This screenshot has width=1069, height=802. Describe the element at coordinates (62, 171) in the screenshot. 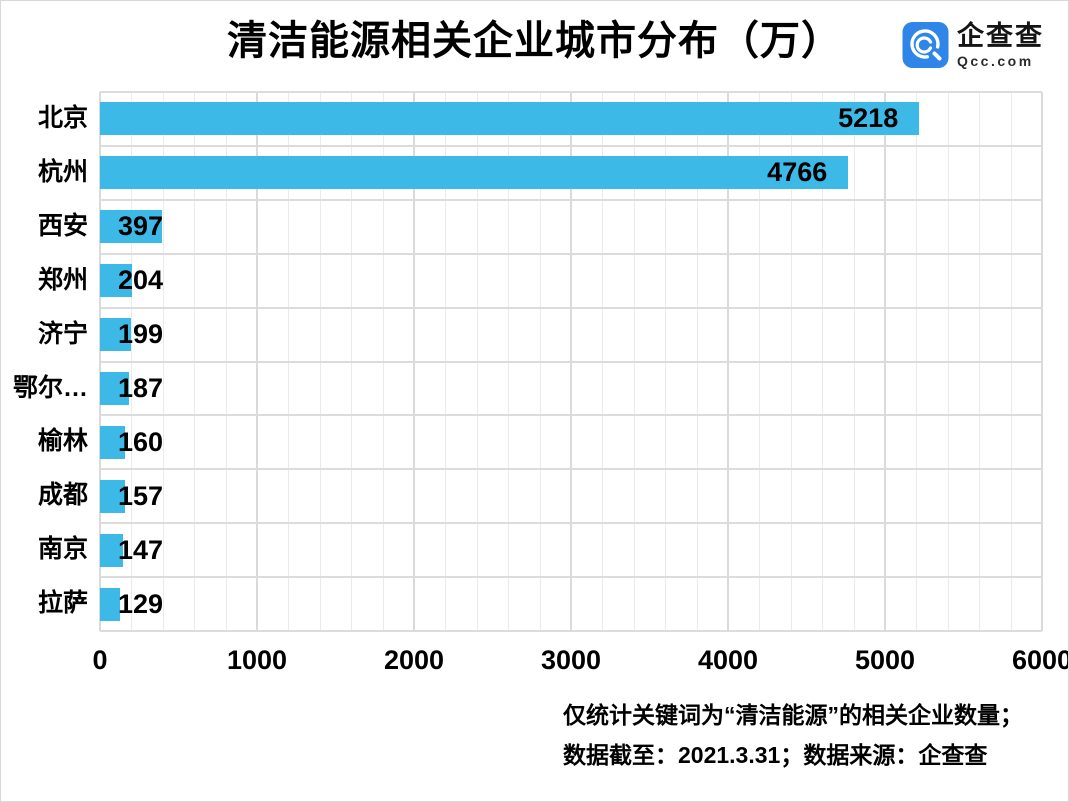

I see `y-label-2: 杭州` at that location.